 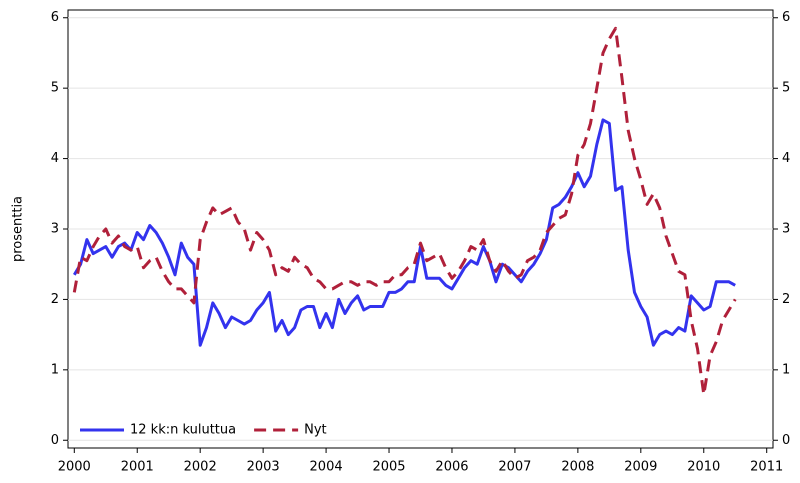 I want to click on y-tick-label: 5, so click(x=55, y=88).